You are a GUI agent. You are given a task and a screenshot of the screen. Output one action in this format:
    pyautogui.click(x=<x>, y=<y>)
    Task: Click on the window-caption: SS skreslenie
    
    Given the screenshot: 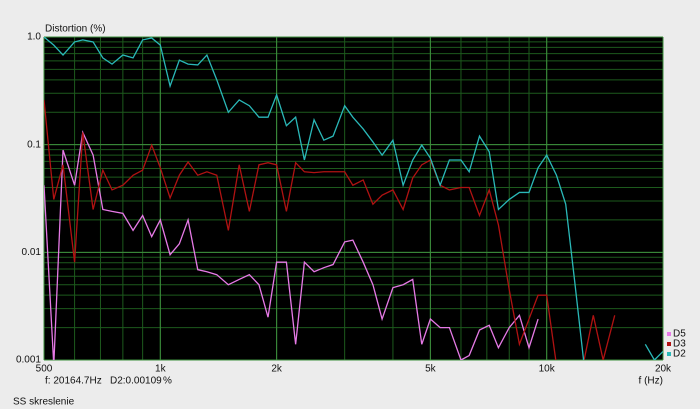 What is the action you would take?
    pyautogui.click(x=44, y=402)
    